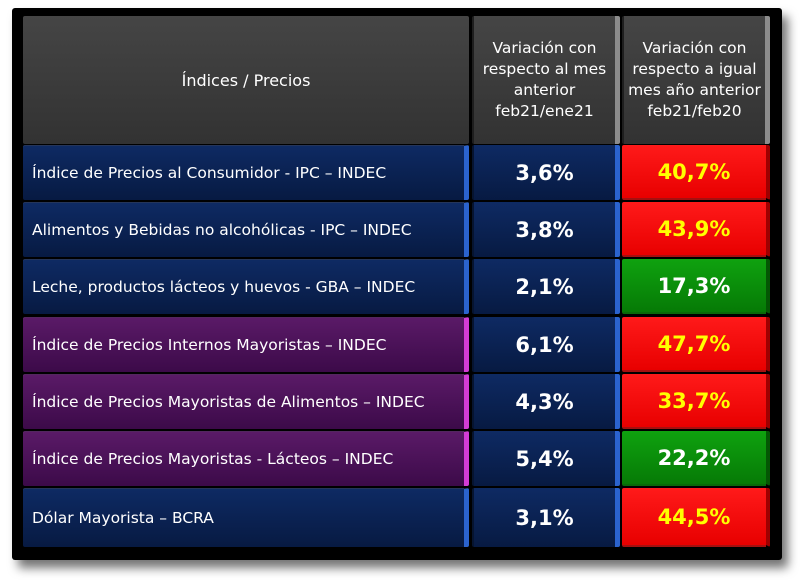 The image size is (800, 586). What do you see at coordinates (546, 517) in the screenshot?
I see `row-monthly-dolar-mayorista: 3,1%` at bounding box center [546, 517].